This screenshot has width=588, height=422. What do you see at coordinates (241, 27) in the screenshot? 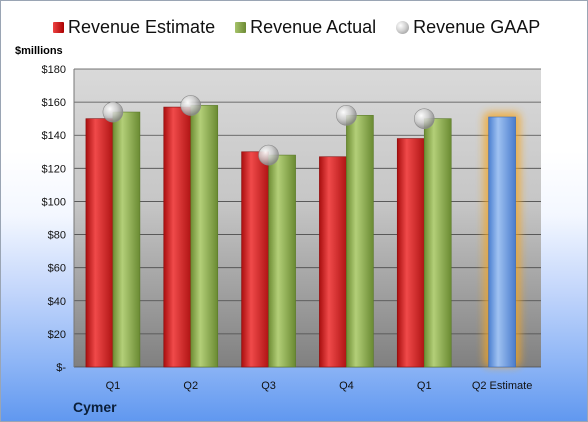
I see `actual-swatch-icon` at bounding box center [241, 27].